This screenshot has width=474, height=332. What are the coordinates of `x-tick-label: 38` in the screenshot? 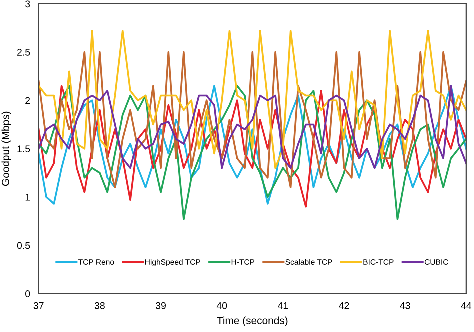 It's located at (99, 306).